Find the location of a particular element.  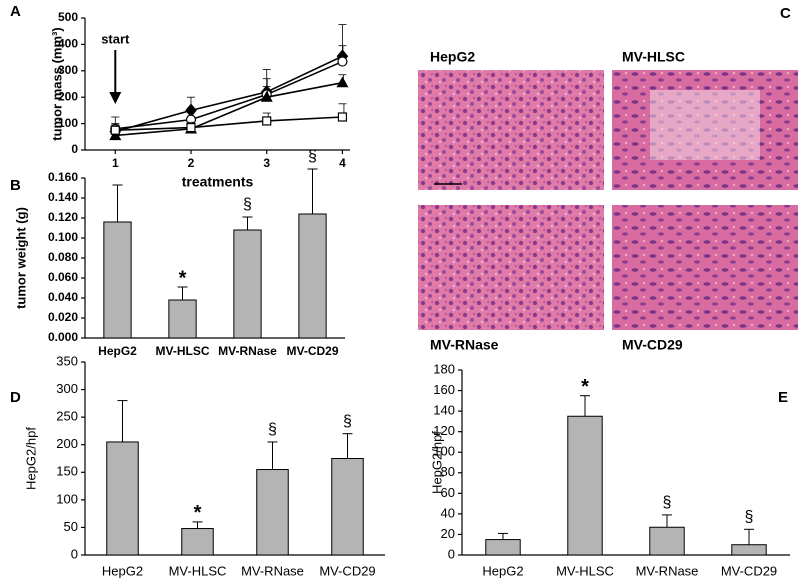

y-axis-label: tumor mass (mm³) is located at coordinates (56, 83).